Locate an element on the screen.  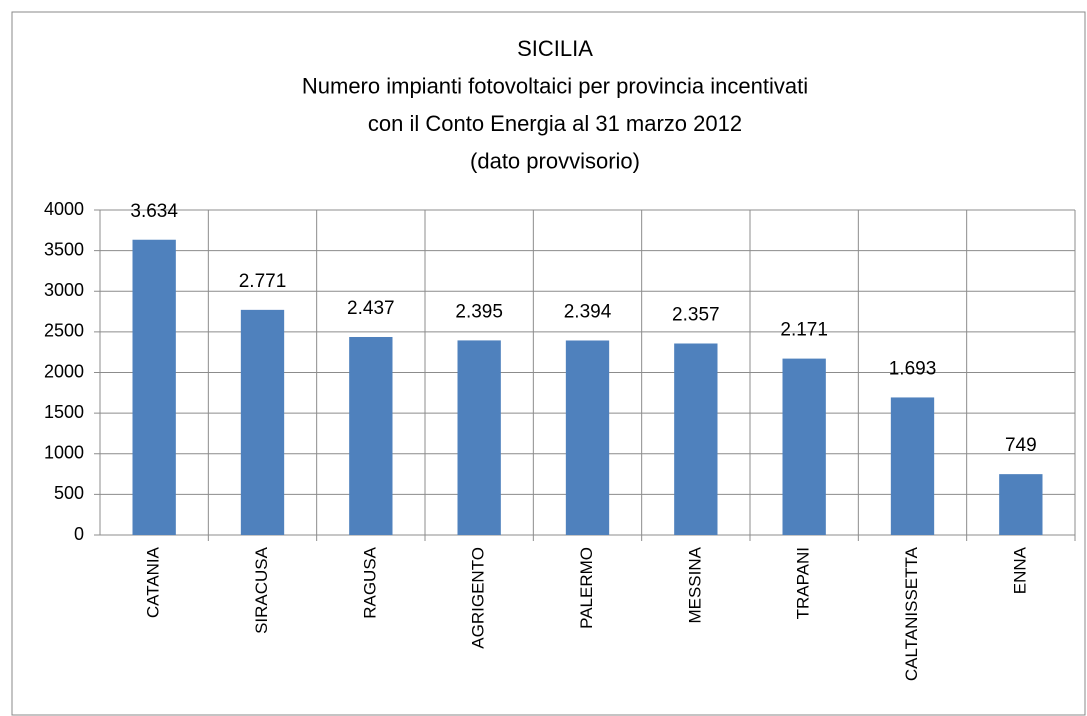
x-tick-label: SIRACUSA is located at coordinates (261, 590).